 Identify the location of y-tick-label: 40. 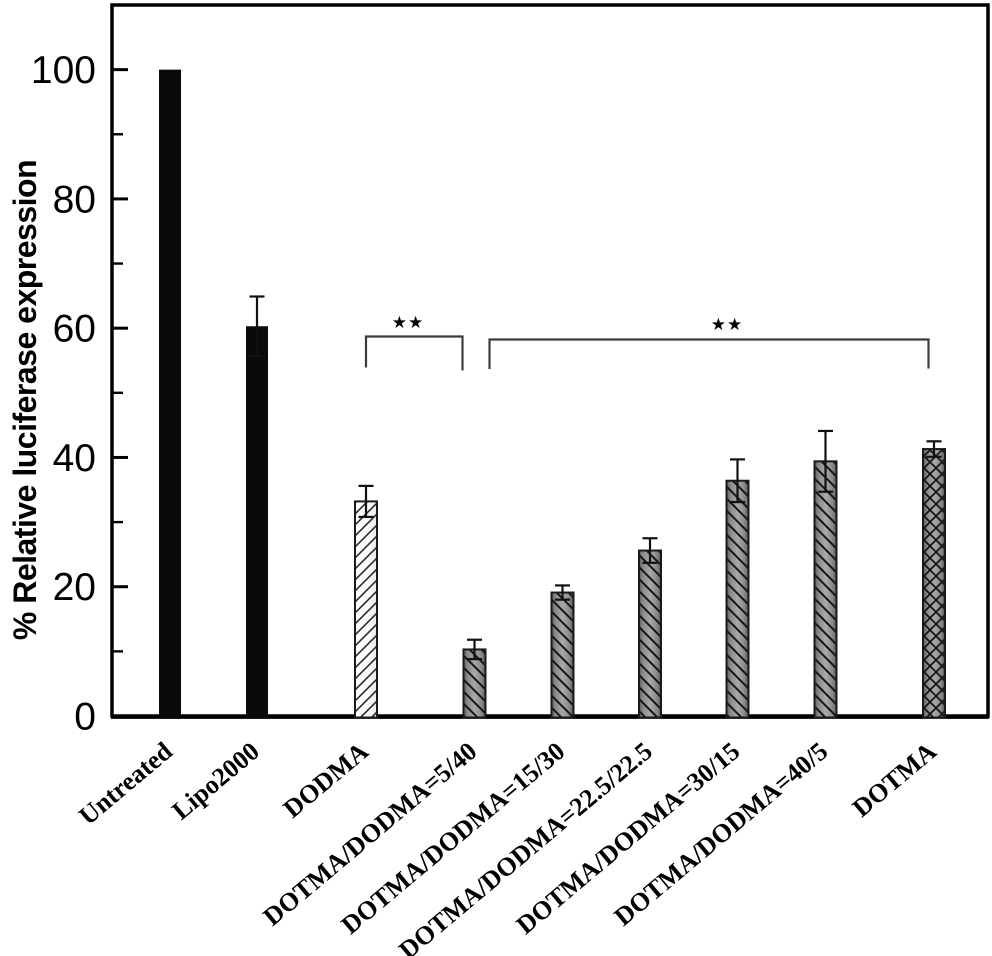
(74, 458).